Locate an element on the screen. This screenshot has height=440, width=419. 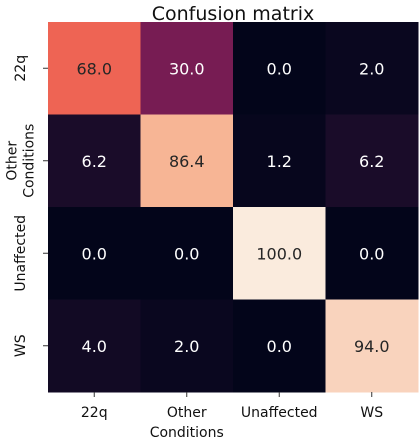
column-tick-label: WS is located at coordinates (371, 413).